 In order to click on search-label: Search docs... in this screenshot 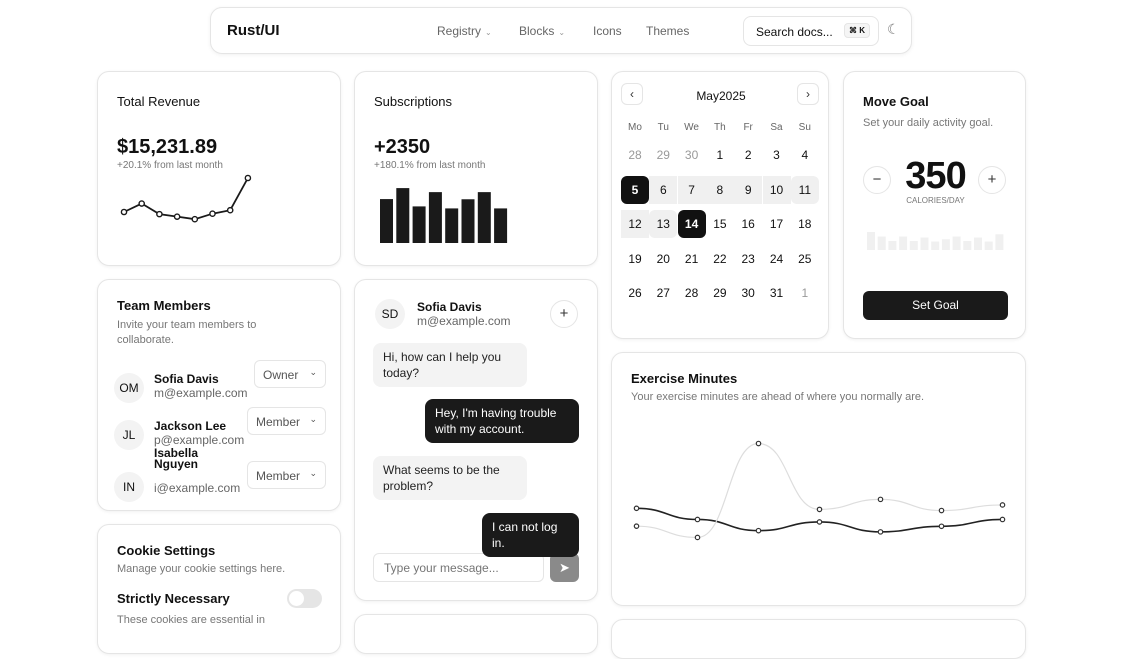, I will do `click(794, 32)`.